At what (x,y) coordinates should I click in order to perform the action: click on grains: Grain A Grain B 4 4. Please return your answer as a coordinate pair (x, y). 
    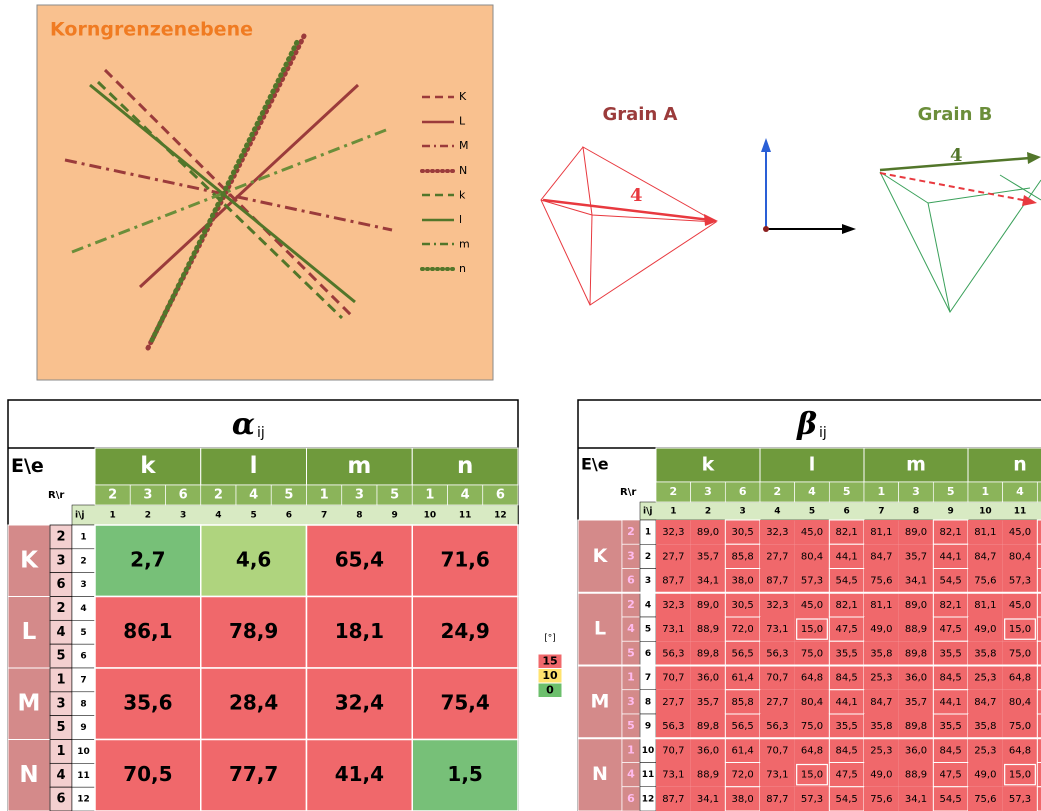
    Looking at the image, I should click on (790, 208).